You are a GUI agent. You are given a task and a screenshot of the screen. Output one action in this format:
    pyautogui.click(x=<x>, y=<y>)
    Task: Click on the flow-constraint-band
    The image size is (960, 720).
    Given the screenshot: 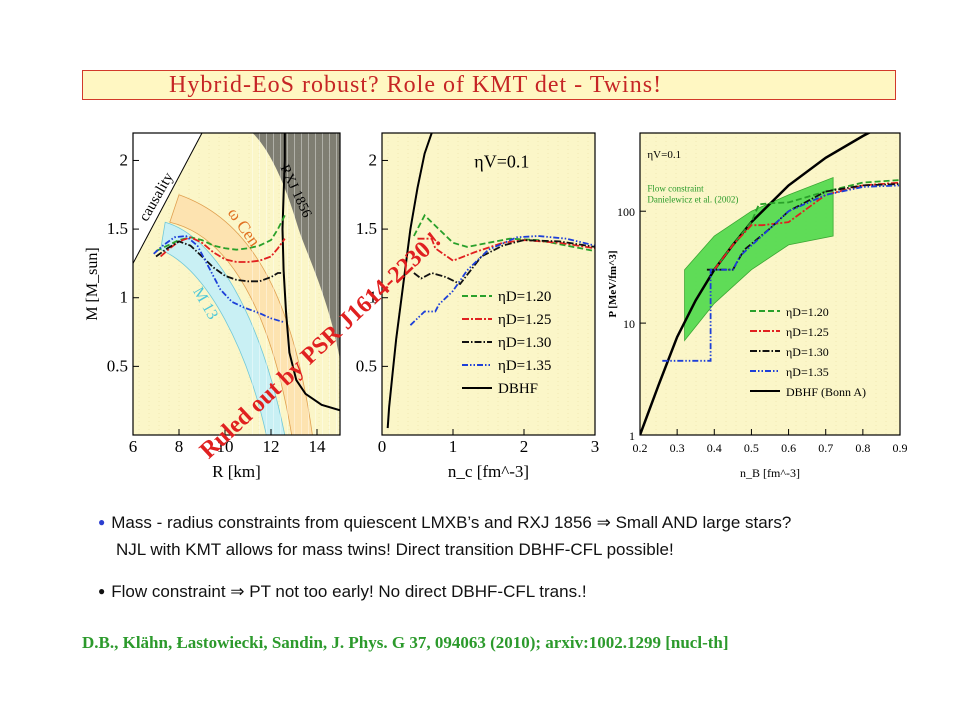 What is the action you would take?
    pyautogui.click(x=759, y=259)
    